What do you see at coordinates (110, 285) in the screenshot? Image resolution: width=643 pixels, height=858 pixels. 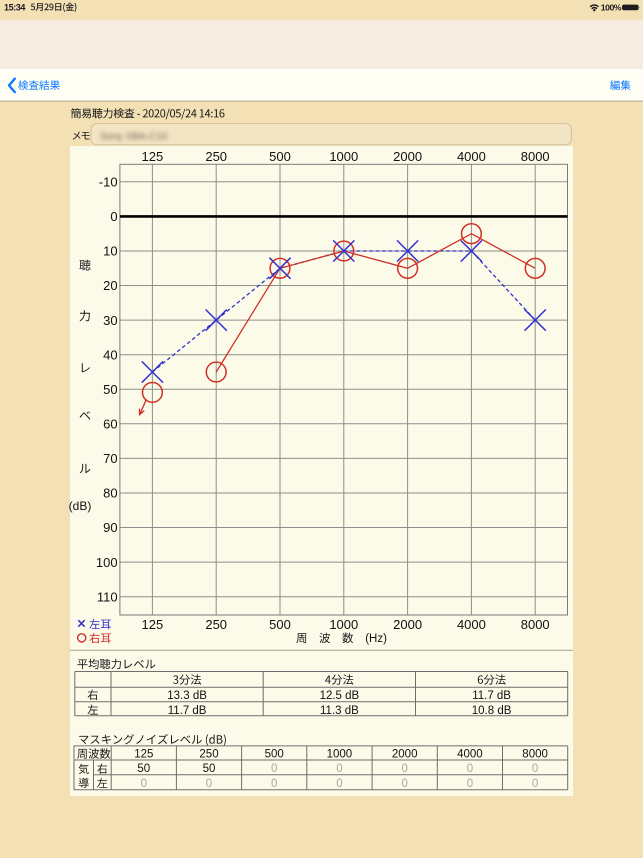 I see `svg-text: 20` at bounding box center [110, 285].